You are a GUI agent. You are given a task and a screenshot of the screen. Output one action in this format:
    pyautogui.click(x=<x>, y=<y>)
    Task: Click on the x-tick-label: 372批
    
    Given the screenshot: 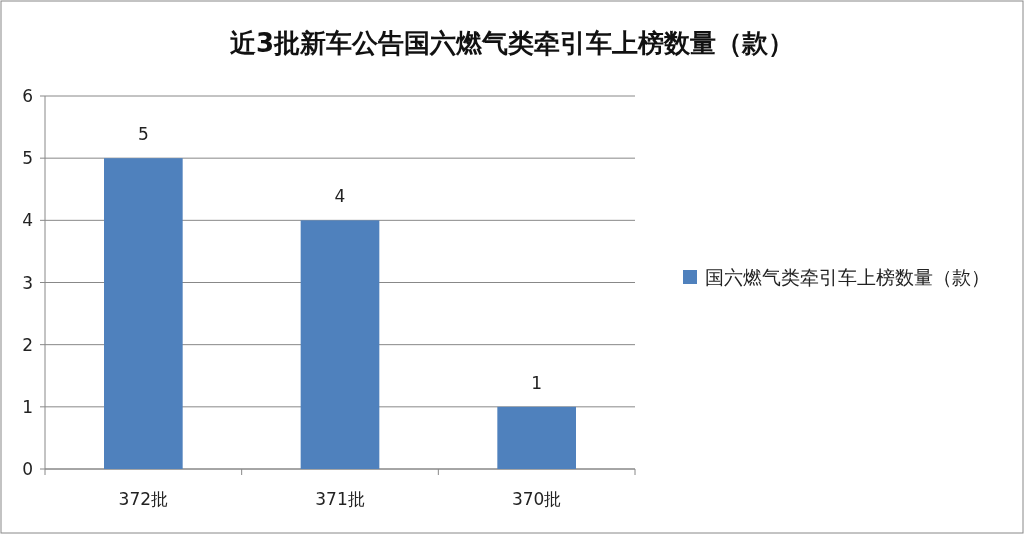 What is the action you would take?
    pyautogui.click(x=143, y=499)
    